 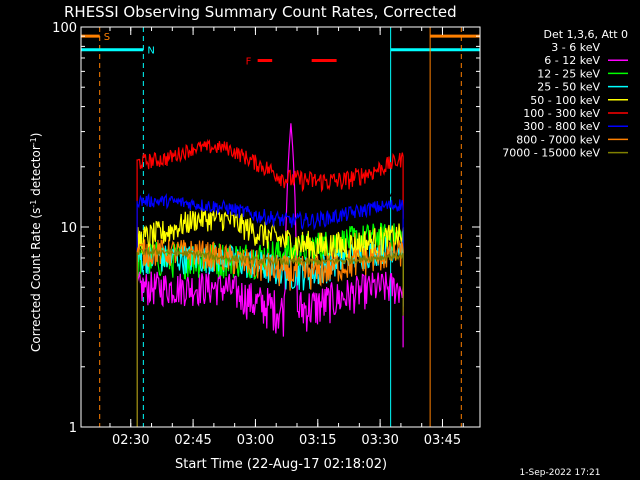 What do you see at coordinates (150, 51) in the screenshot?
I see `marker-label: N` at bounding box center [150, 51].